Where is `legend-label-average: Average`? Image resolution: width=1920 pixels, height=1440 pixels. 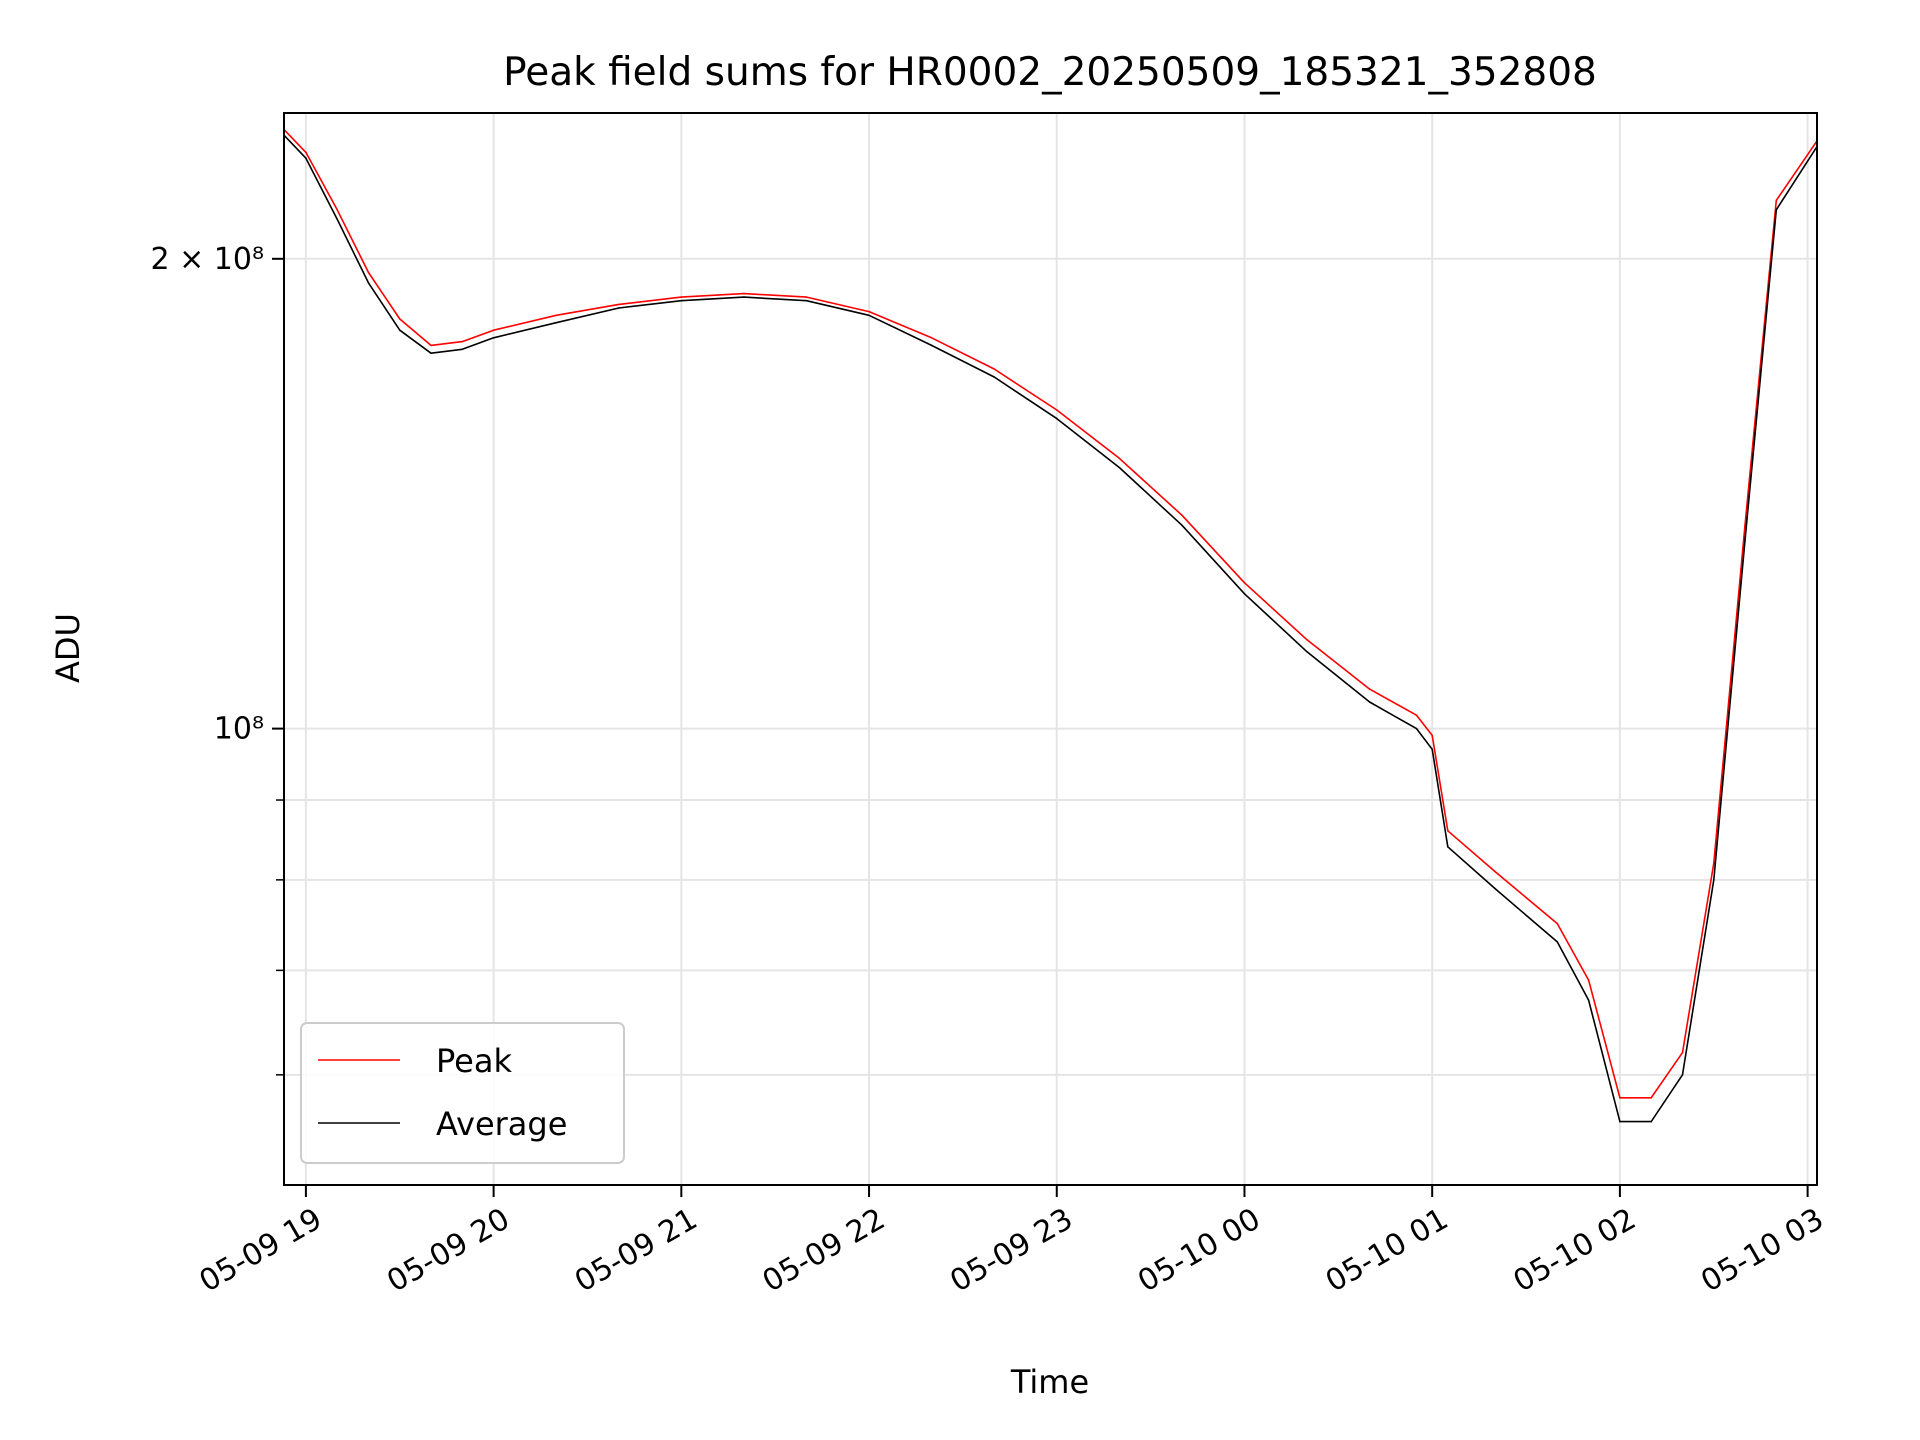 legend-label-average: Average is located at coordinates (501, 1124).